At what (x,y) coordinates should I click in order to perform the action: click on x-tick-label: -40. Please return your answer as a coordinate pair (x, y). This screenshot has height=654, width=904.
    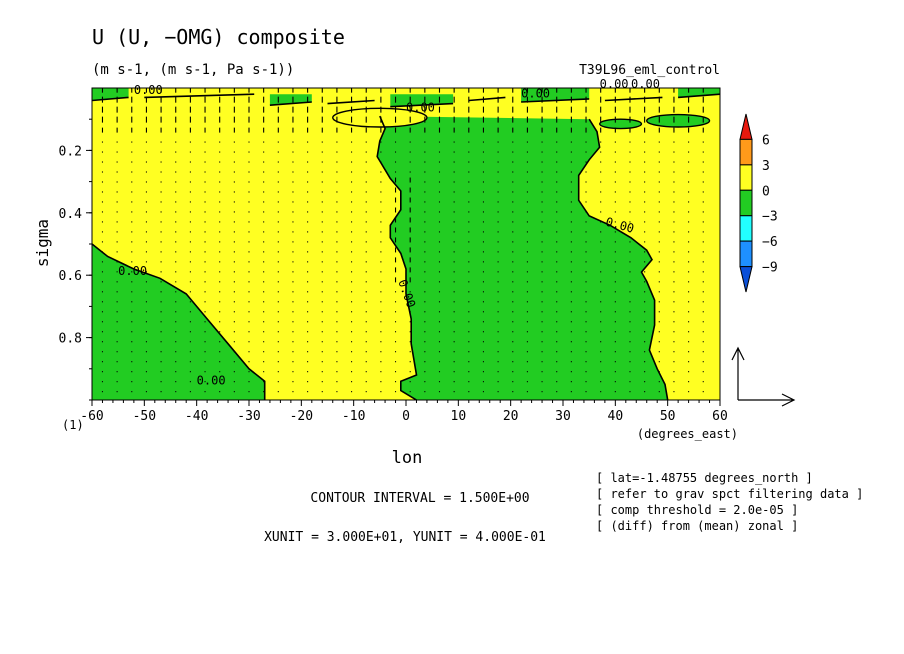
    Looking at the image, I should click on (196, 416).